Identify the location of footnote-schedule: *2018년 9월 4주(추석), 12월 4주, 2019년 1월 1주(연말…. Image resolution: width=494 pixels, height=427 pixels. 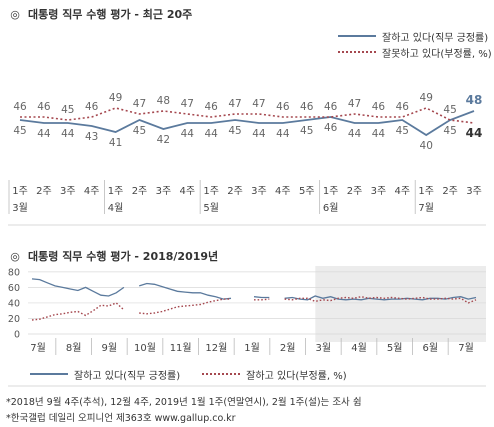
(184, 402).